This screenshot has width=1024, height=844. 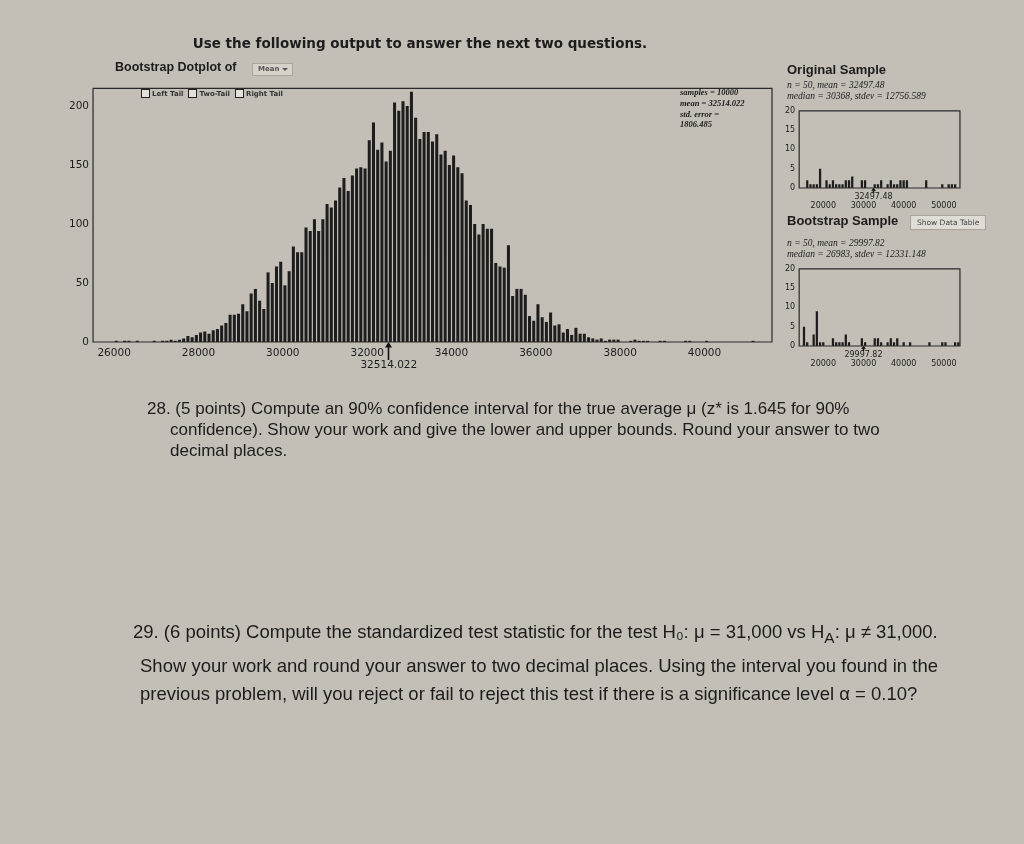 I want to click on y-tick-label: 150, so click(x=79, y=163).